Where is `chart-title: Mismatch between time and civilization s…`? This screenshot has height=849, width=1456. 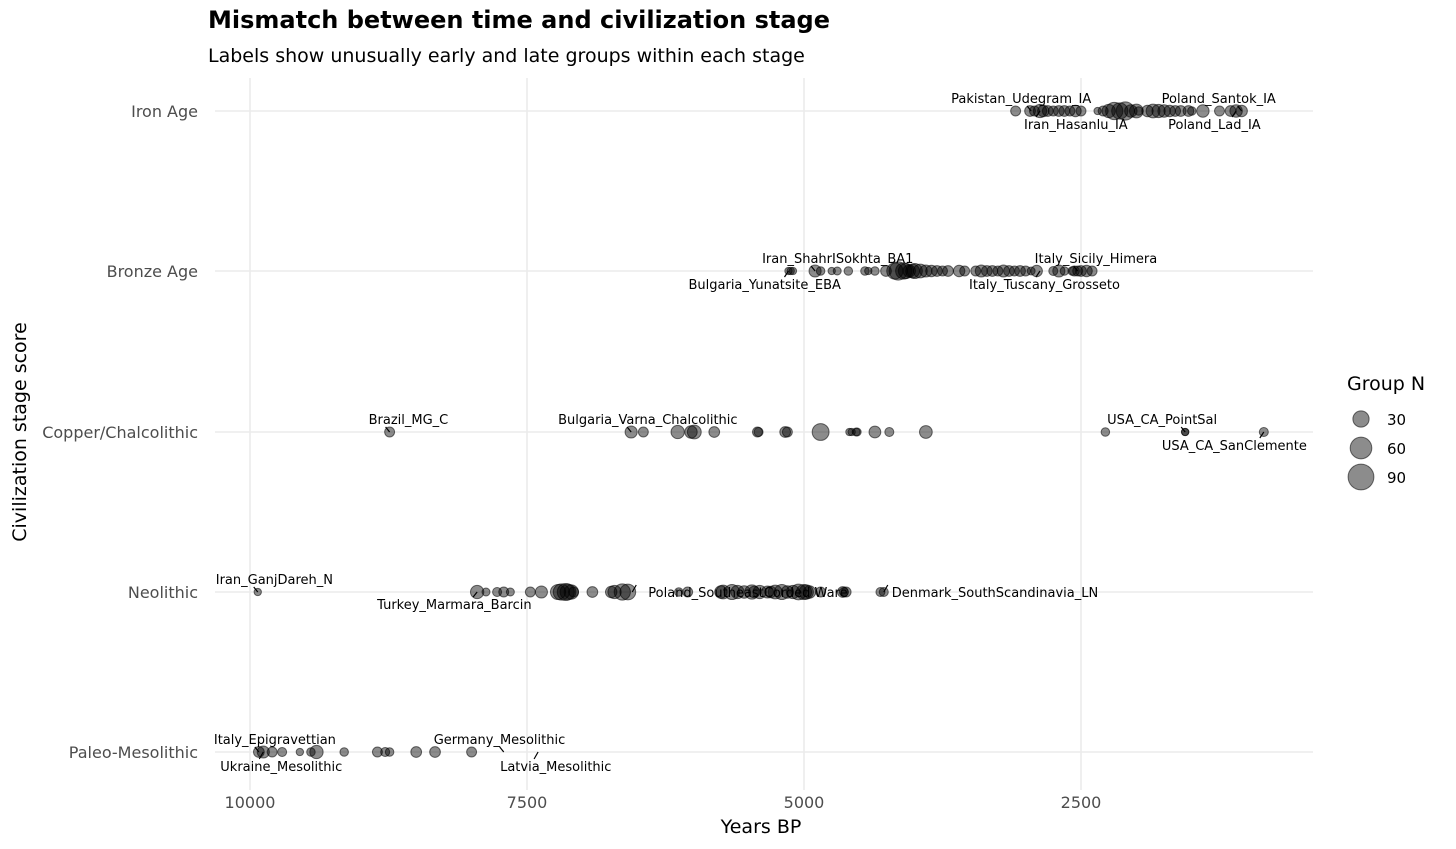 chart-title: Mismatch between time and civilization s… is located at coordinates (519, 20).